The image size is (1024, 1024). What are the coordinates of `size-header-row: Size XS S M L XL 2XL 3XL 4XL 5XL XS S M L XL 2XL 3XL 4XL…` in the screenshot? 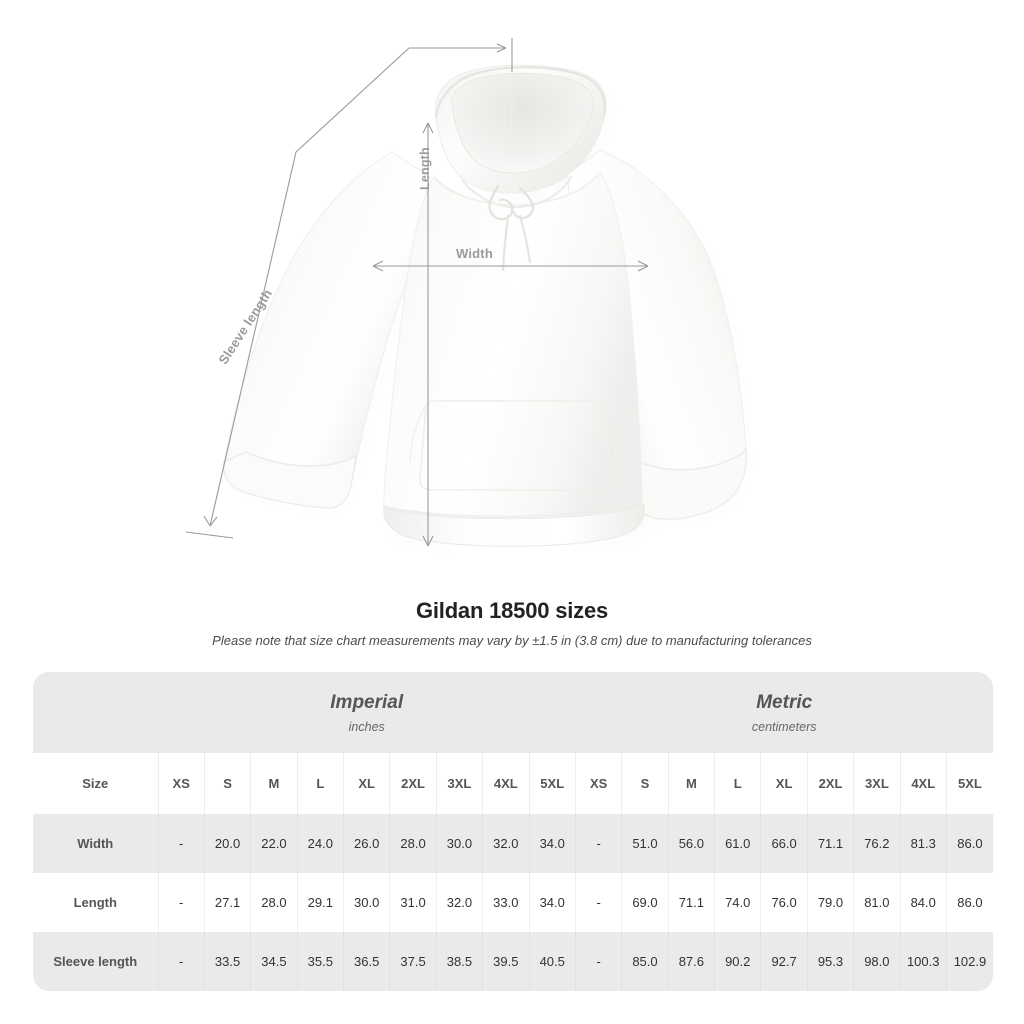 It's located at (513, 783).